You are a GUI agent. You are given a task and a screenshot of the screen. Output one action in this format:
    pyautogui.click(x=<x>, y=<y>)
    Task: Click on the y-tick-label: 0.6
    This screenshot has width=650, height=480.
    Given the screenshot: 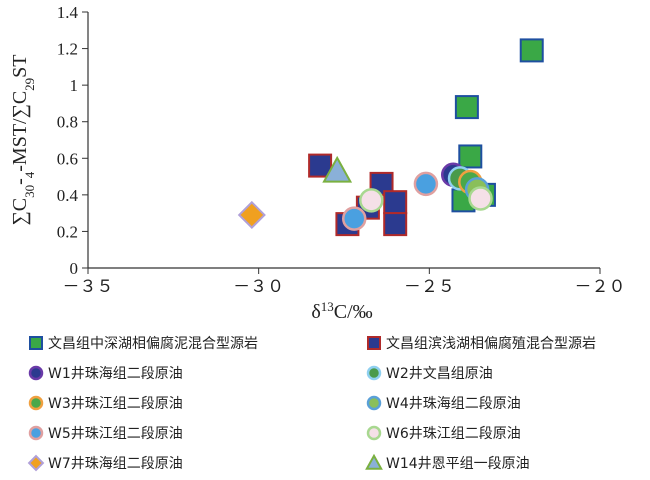 What is the action you would take?
    pyautogui.click(x=67, y=158)
    